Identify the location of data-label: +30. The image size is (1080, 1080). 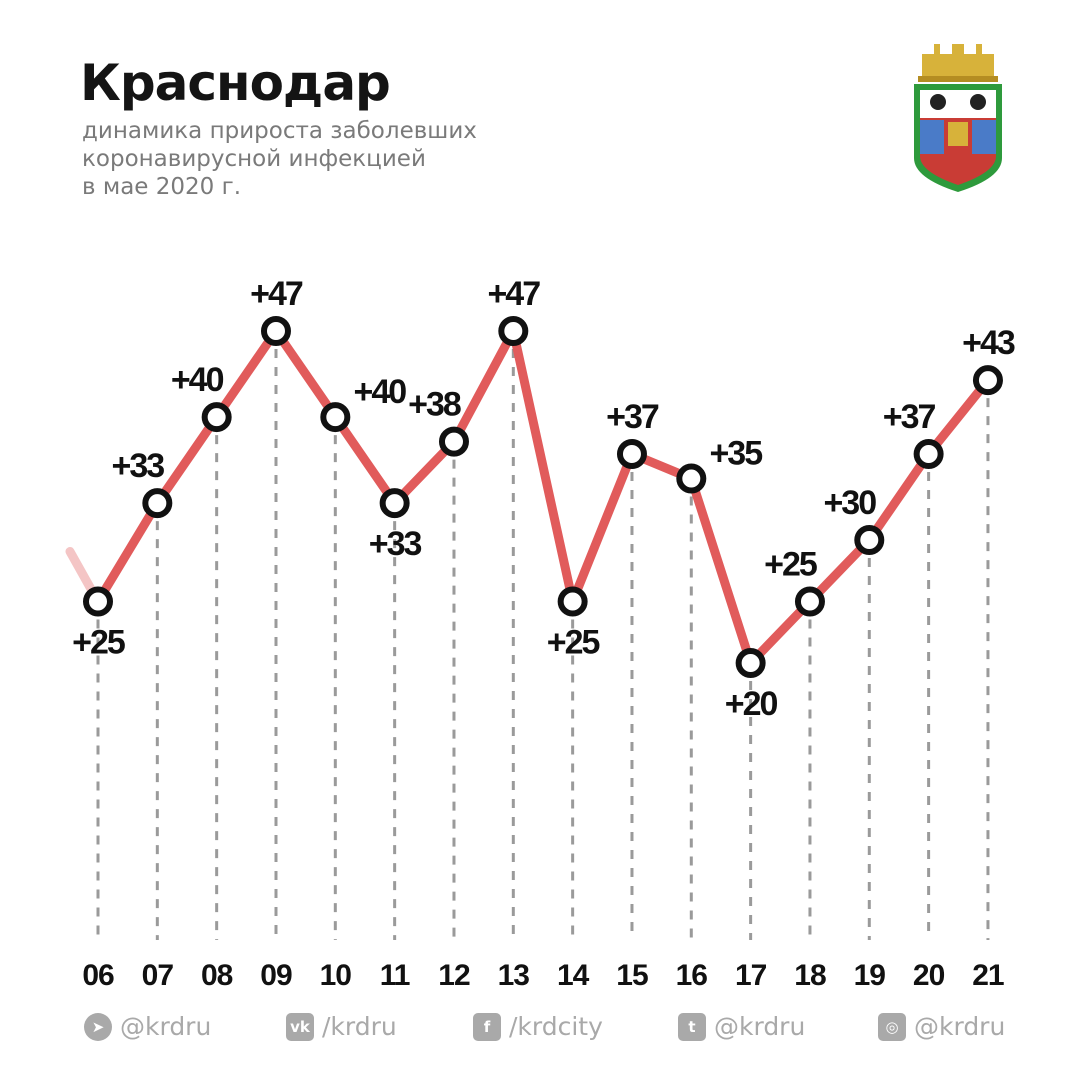
(849, 503).